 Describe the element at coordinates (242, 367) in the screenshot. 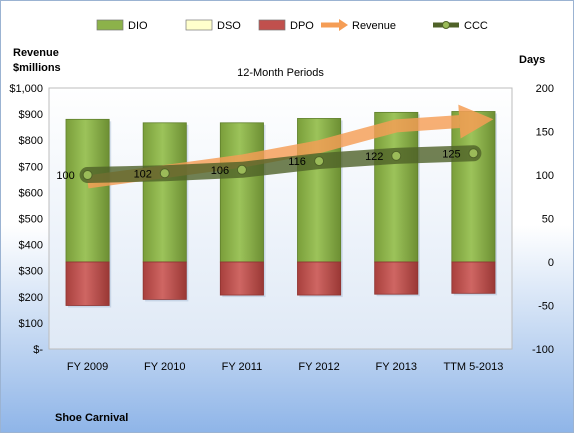

I see `x-tick-label: FY 2011` at that location.